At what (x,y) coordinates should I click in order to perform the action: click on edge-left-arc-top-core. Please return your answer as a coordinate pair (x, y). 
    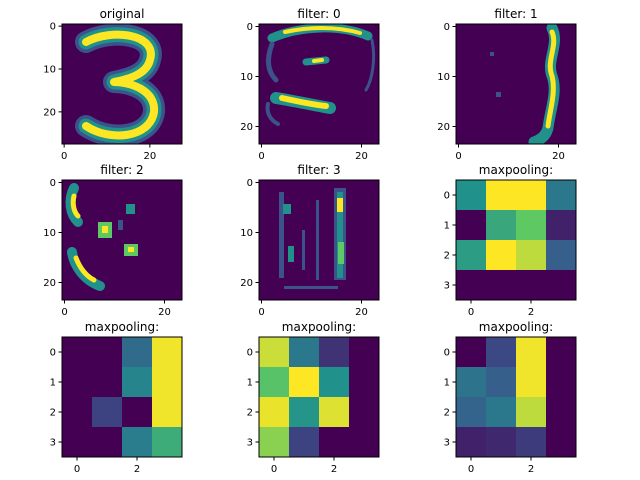
    Looking at the image, I should click on (75, 206).